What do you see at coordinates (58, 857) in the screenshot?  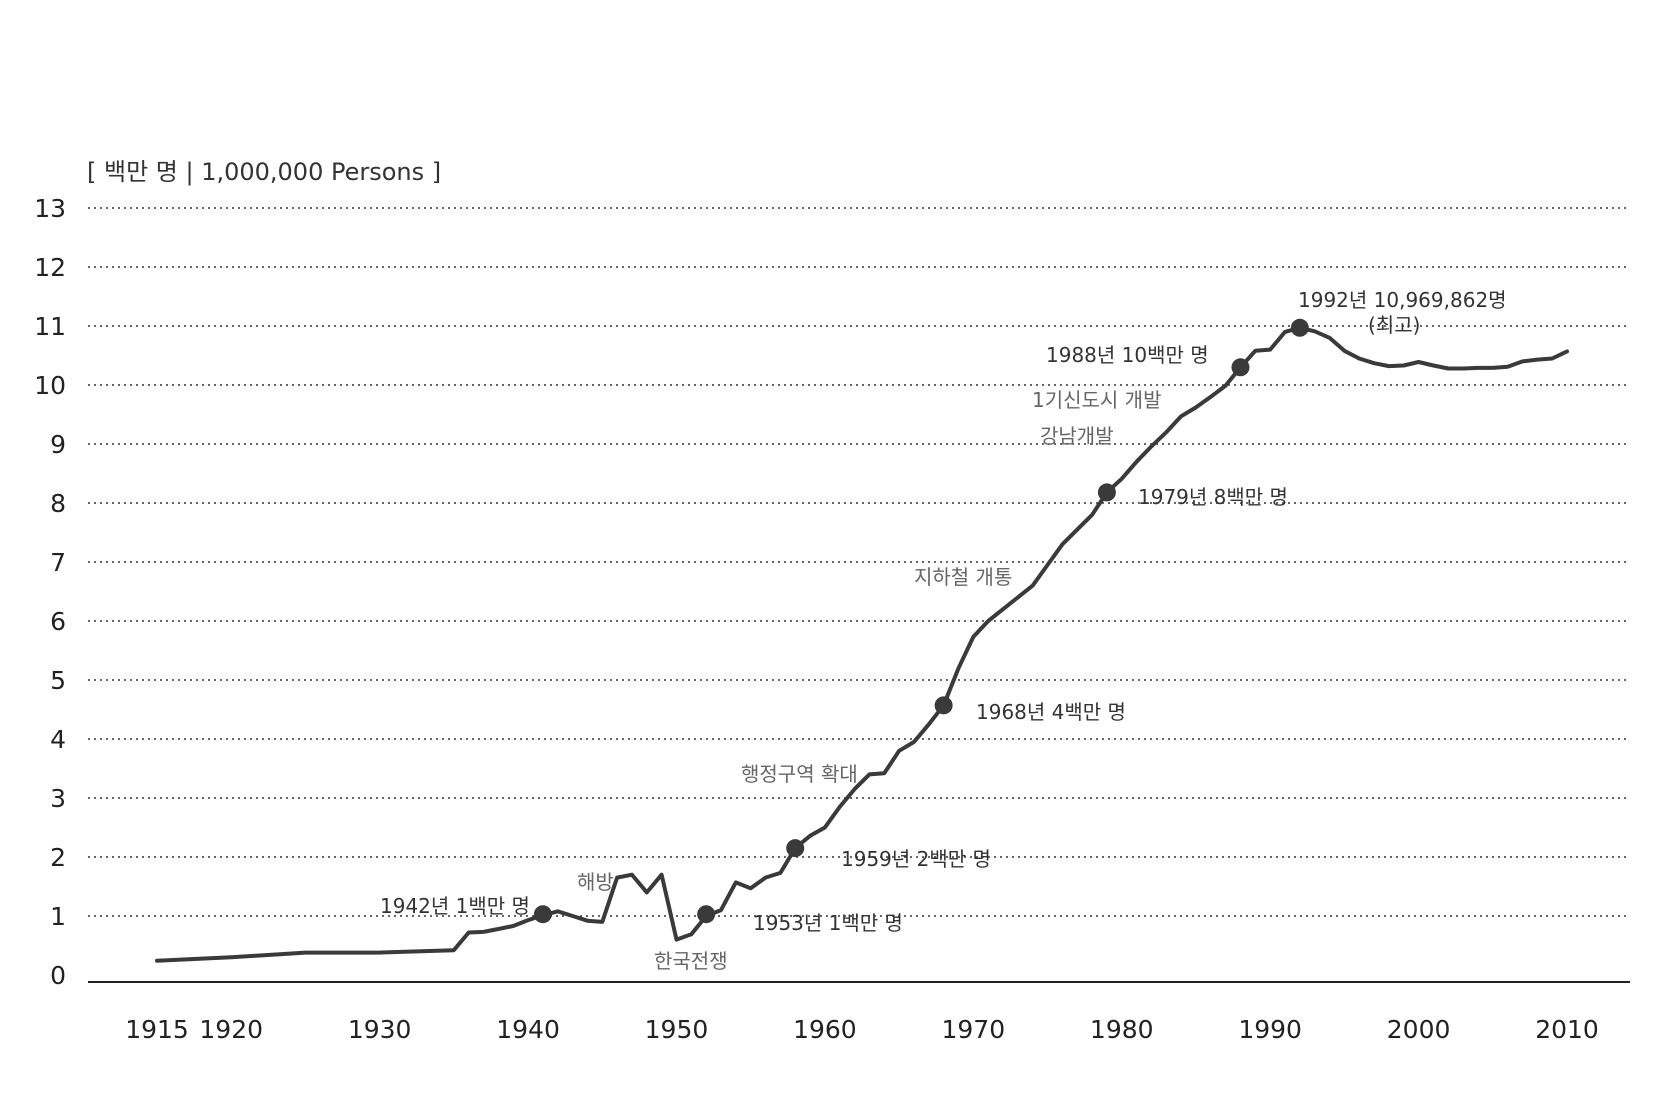 I see `y-tick-label: 2` at bounding box center [58, 857].